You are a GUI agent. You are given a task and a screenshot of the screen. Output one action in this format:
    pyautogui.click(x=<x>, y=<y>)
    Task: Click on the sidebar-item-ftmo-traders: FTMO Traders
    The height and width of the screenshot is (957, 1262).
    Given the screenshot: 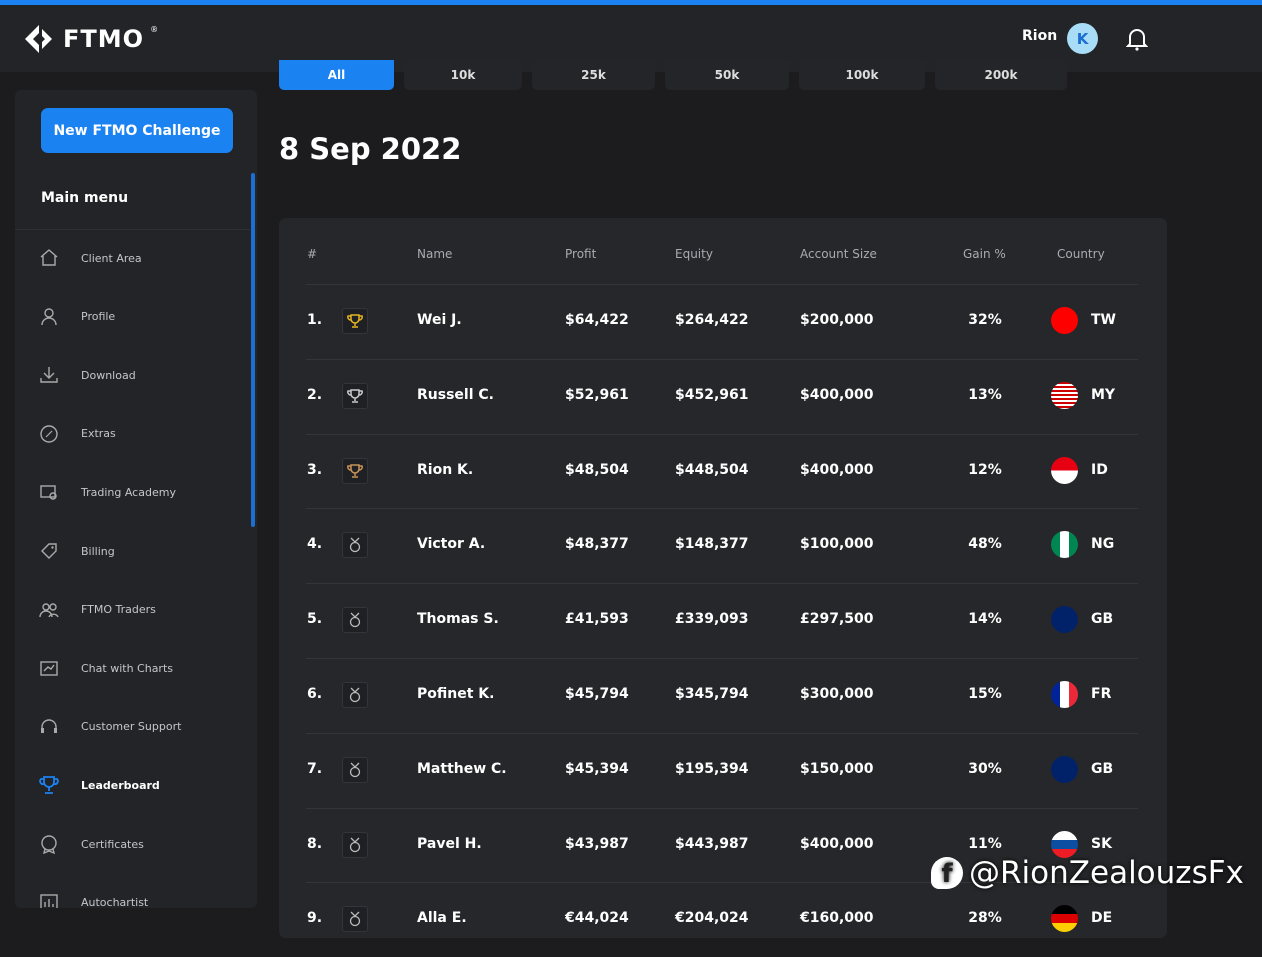 What is the action you would take?
    pyautogui.click(x=132, y=610)
    